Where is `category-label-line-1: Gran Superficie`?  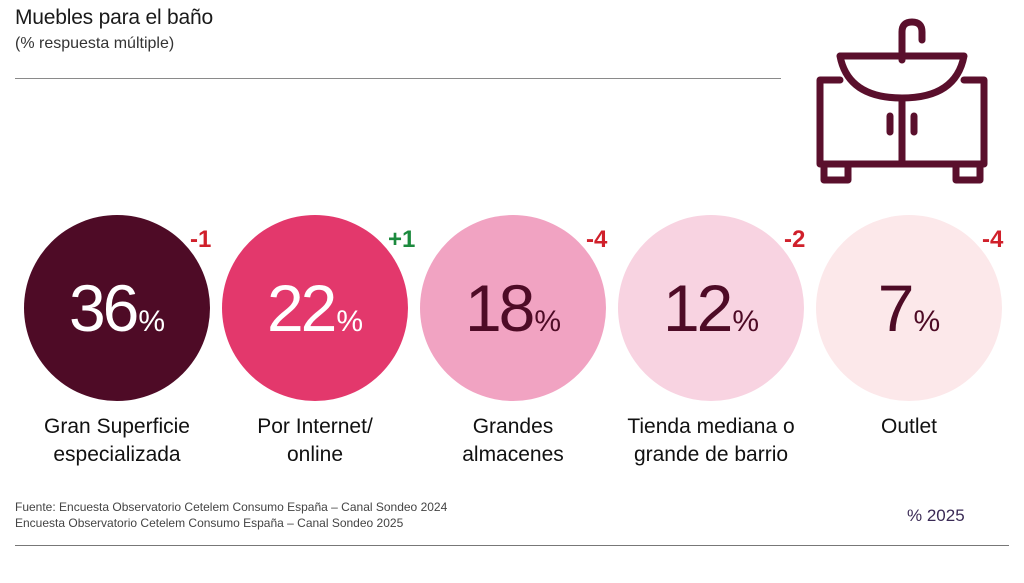 category-label-line-1: Gran Superficie is located at coordinates (117, 426).